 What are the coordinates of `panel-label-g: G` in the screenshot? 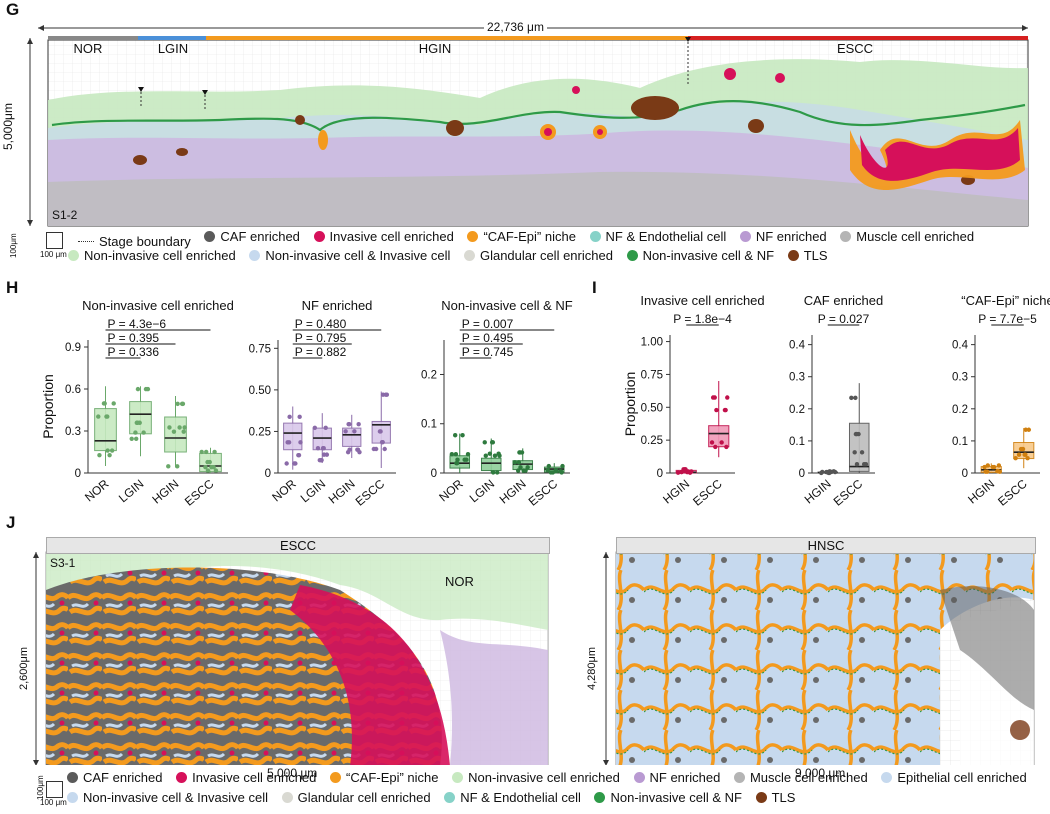 It's located at (13, 9).